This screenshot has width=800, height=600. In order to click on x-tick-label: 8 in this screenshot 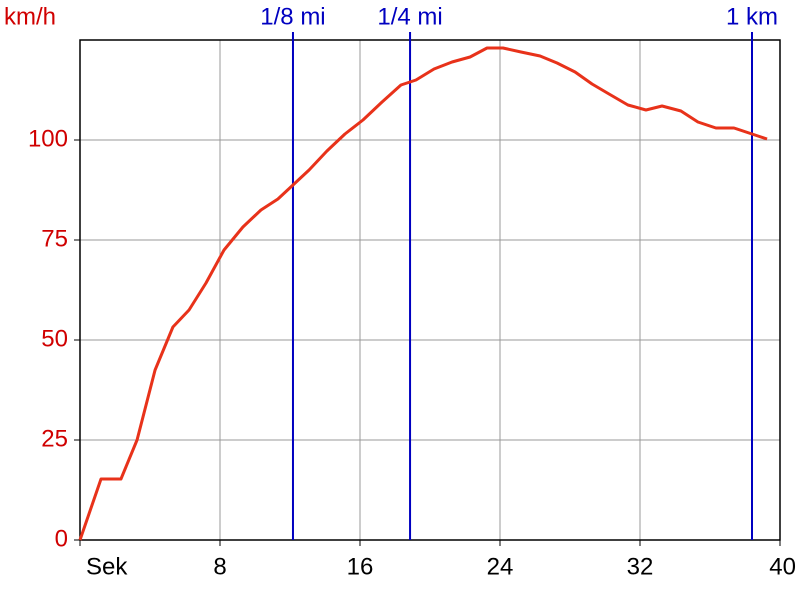, I will do `click(219, 566)`.